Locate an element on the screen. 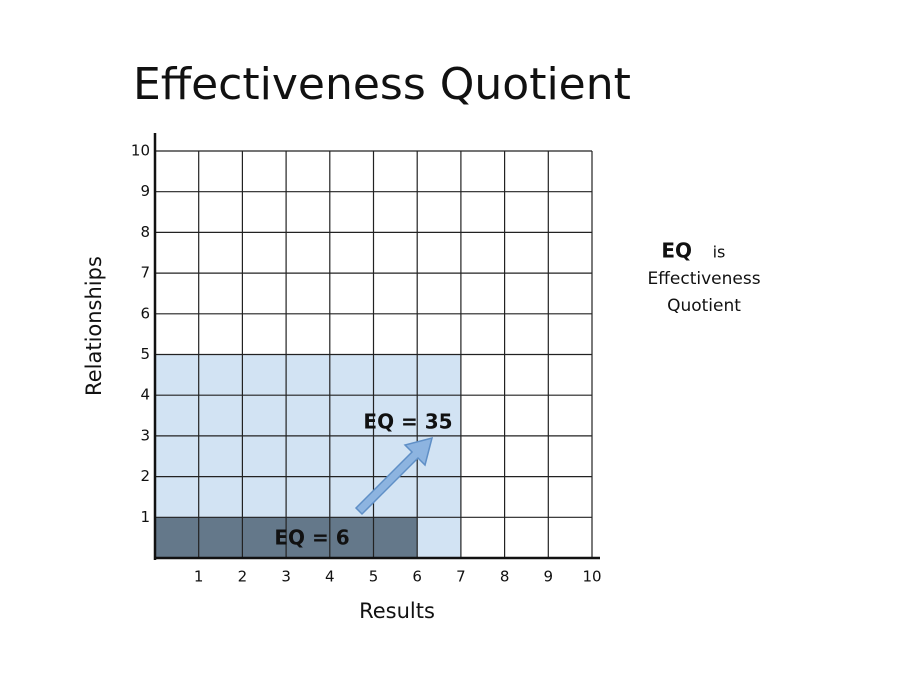 This screenshot has height=675, width=900. y-tick-label: 8 is located at coordinates (145, 232).